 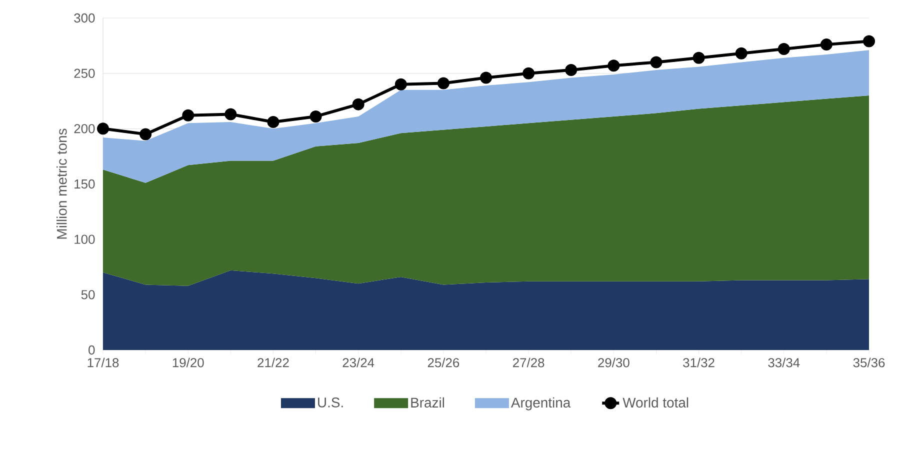 What do you see at coordinates (88, 295) in the screenshot?
I see `y-tick-label: 50` at bounding box center [88, 295].